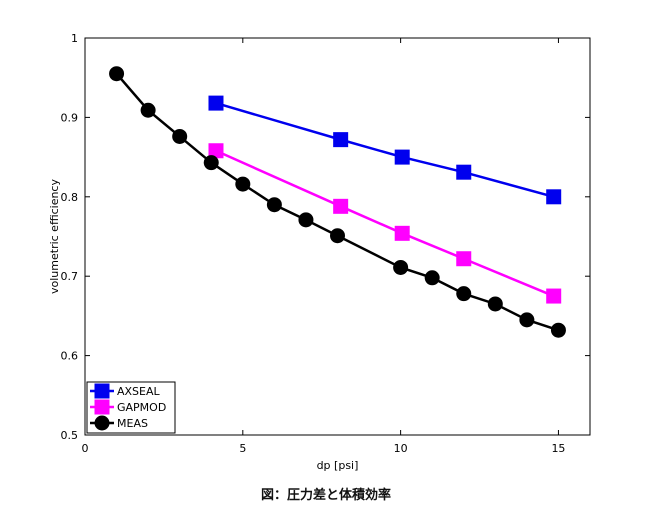  Describe the element at coordinates (70, 356) in the screenshot. I see `y-tick-label: 0.6` at that location.